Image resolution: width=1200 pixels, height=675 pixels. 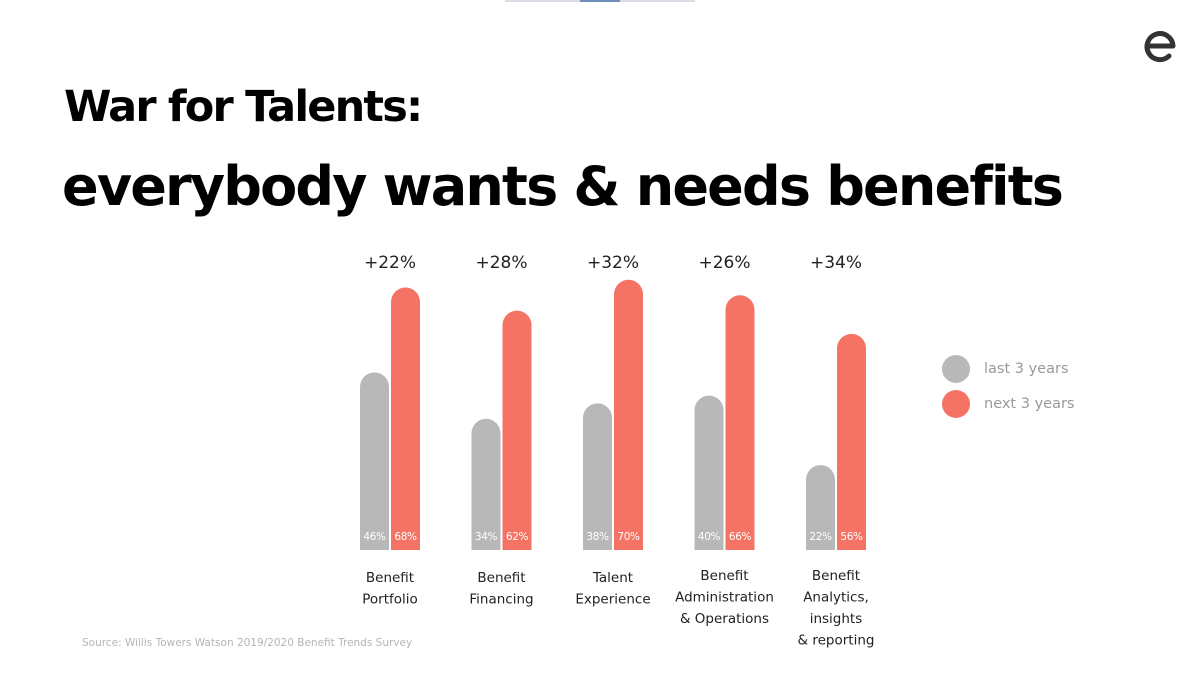 What do you see at coordinates (836, 598) in the screenshot?
I see `category-label-4-1: Analytics,` at bounding box center [836, 598].